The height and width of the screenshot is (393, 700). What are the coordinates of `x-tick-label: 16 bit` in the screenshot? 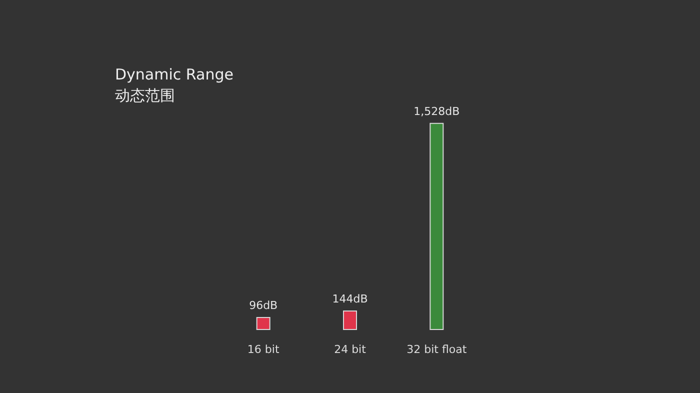 It's located at (263, 349).